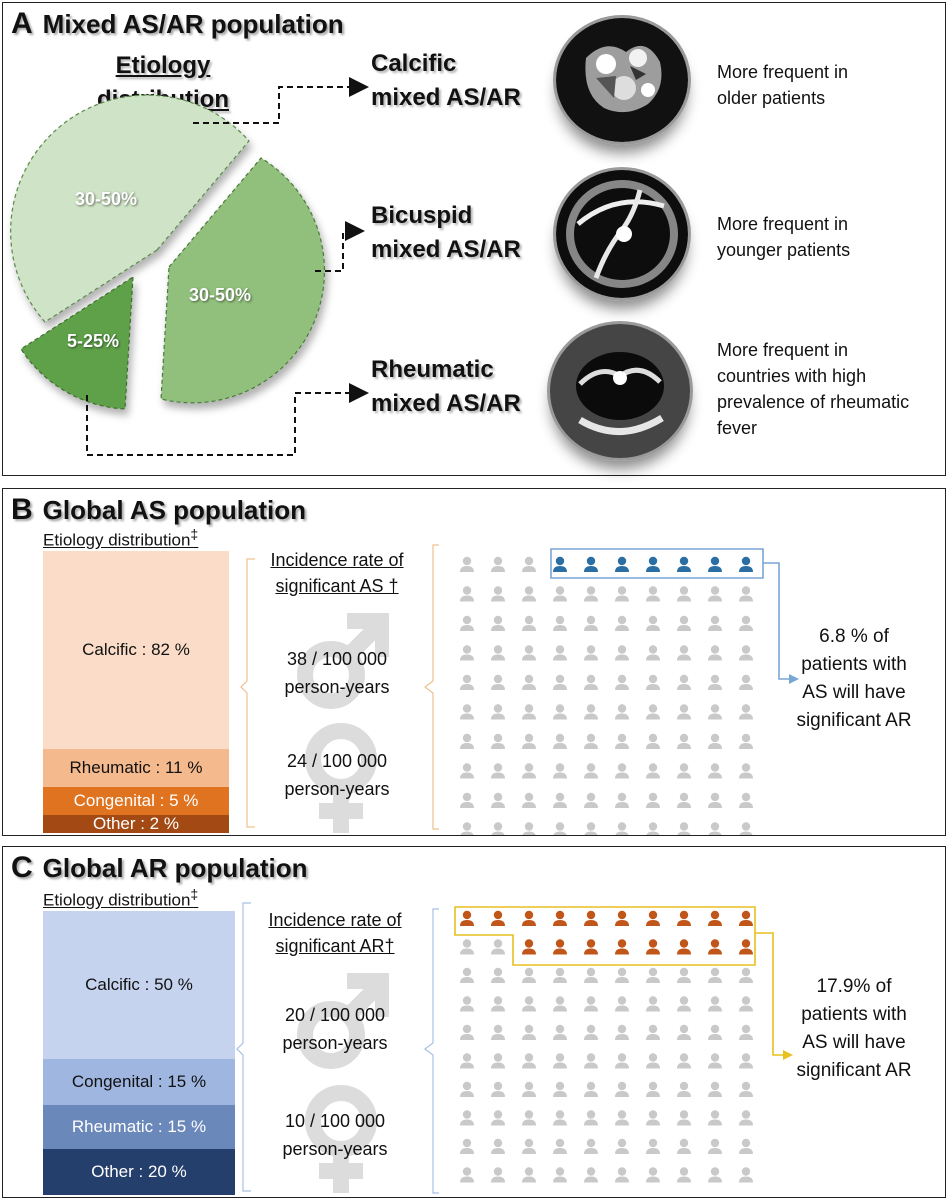 The height and width of the screenshot is (1200, 950). What do you see at coordinates (337, 761) in the screenshot?
I see `as-female-incidence-value: 24 / 100 000` at bounding box center [337, 761].